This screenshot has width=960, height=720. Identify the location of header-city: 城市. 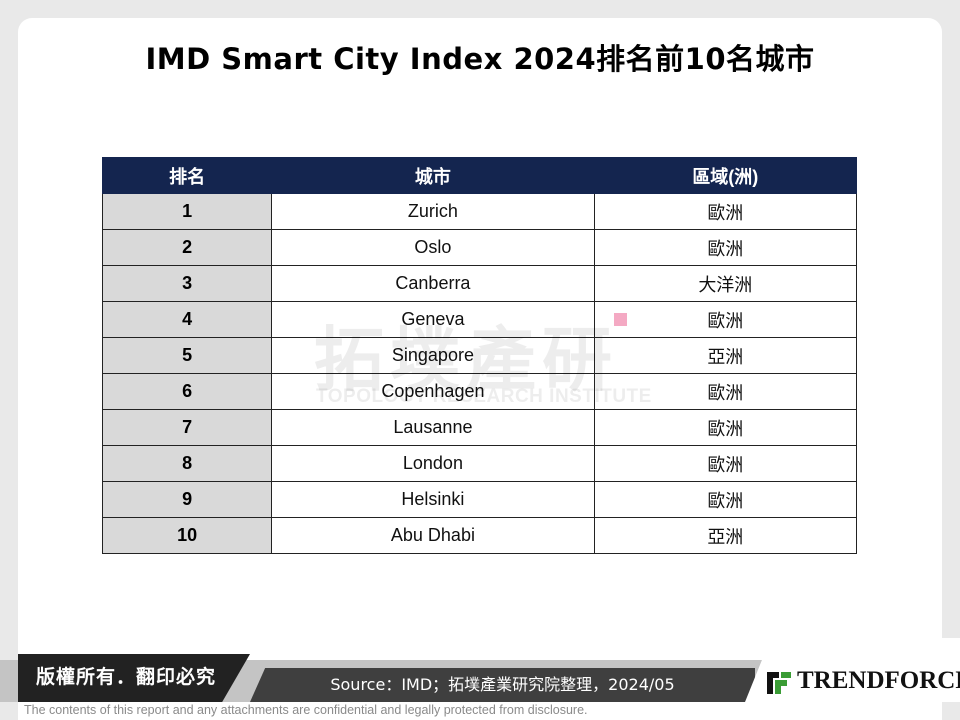
(433, 175).